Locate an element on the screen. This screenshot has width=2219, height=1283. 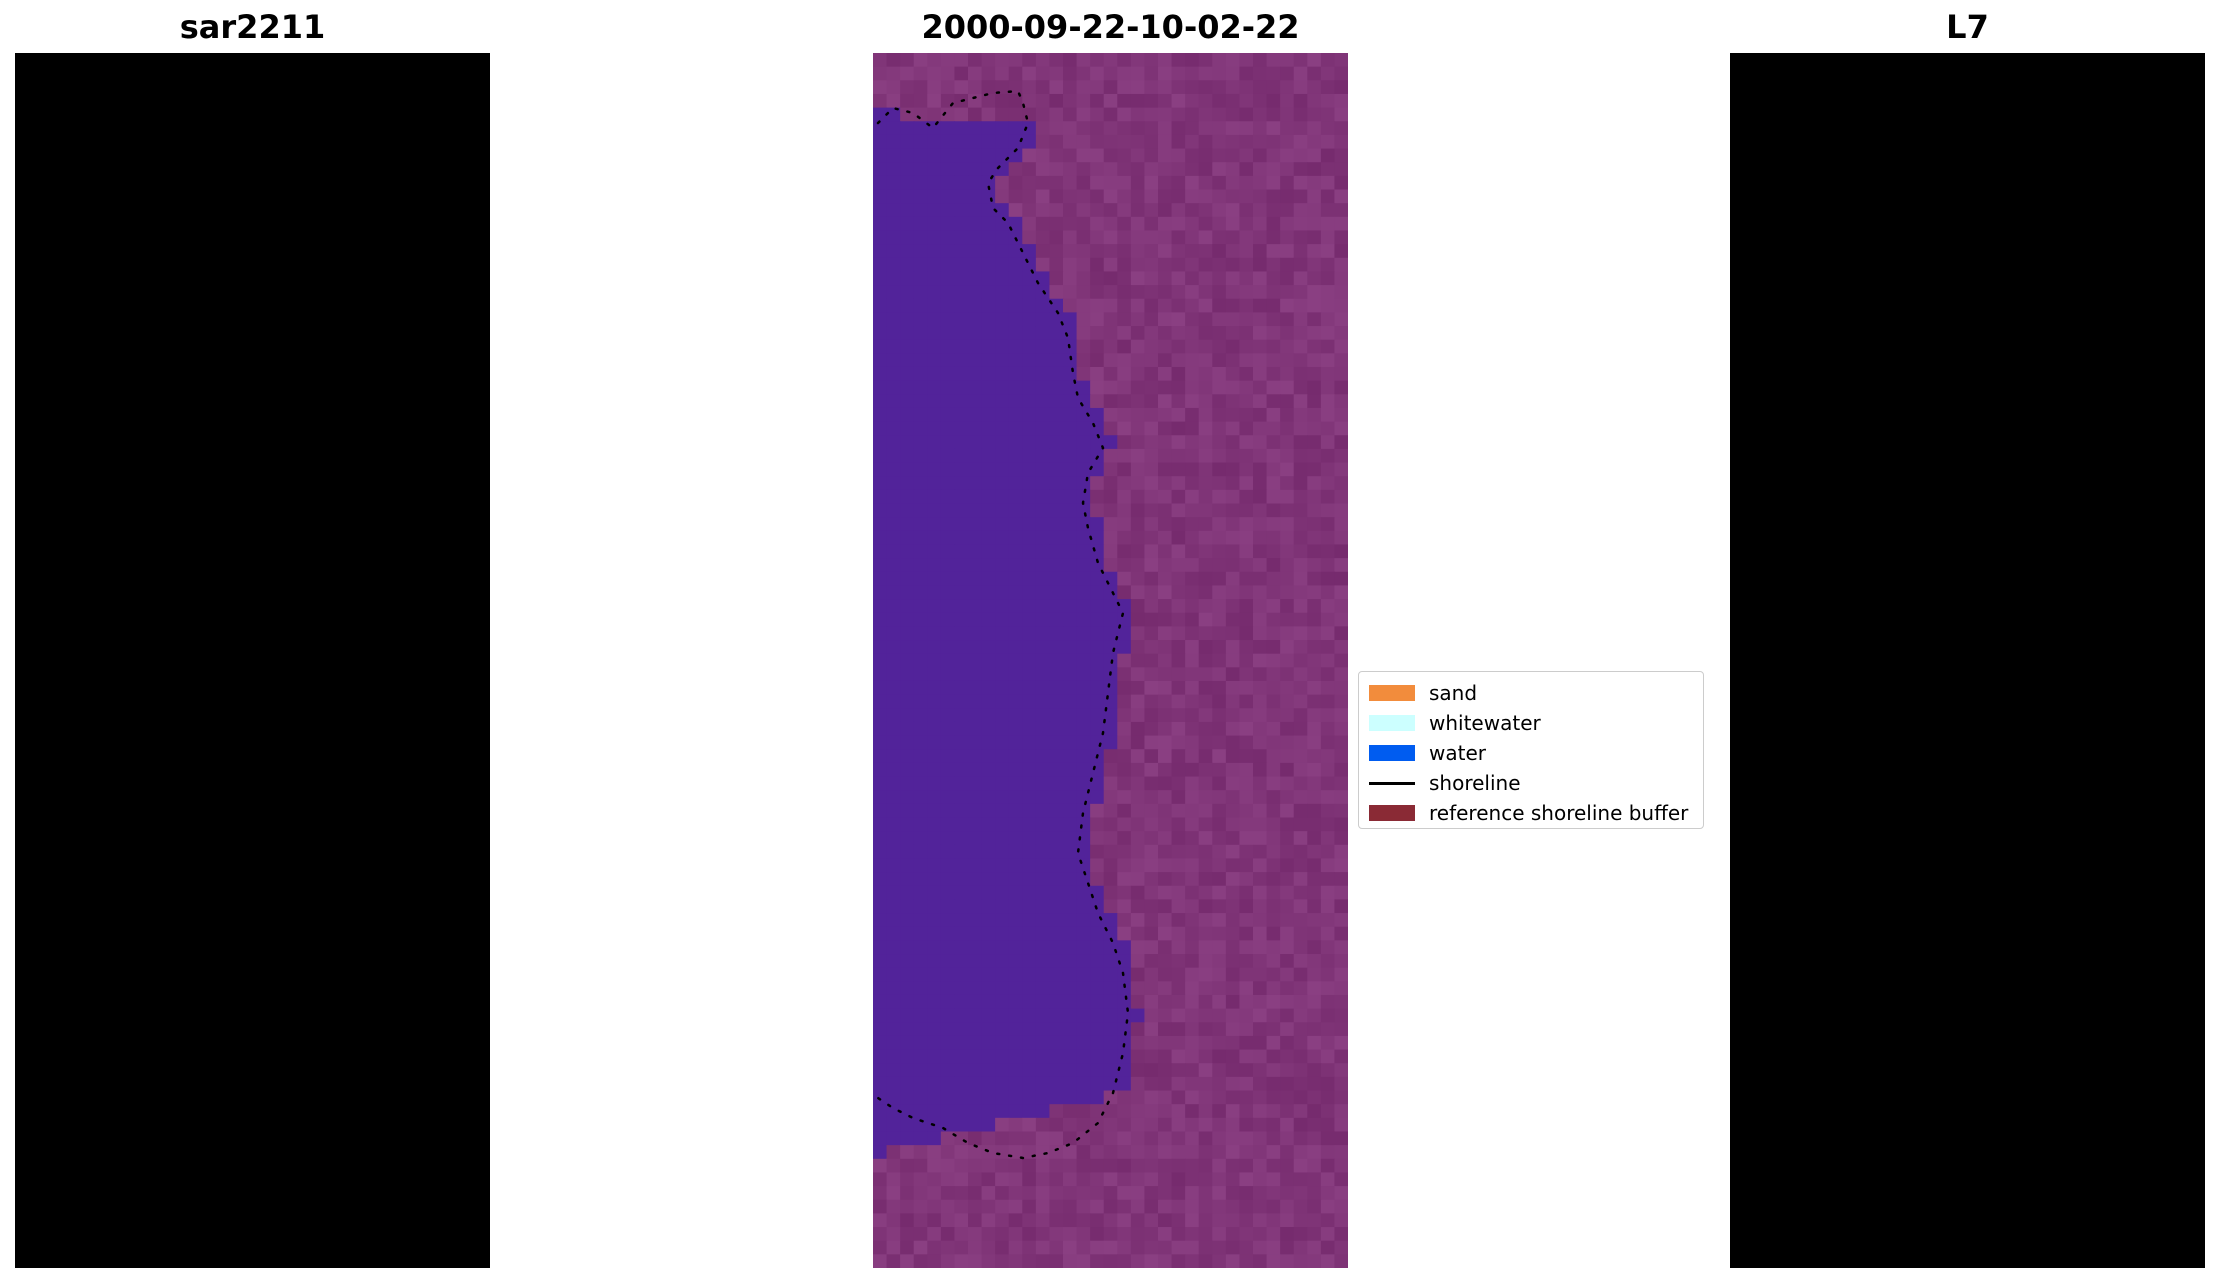
legend-label: whitewater is located at coordinates (1485, 723).